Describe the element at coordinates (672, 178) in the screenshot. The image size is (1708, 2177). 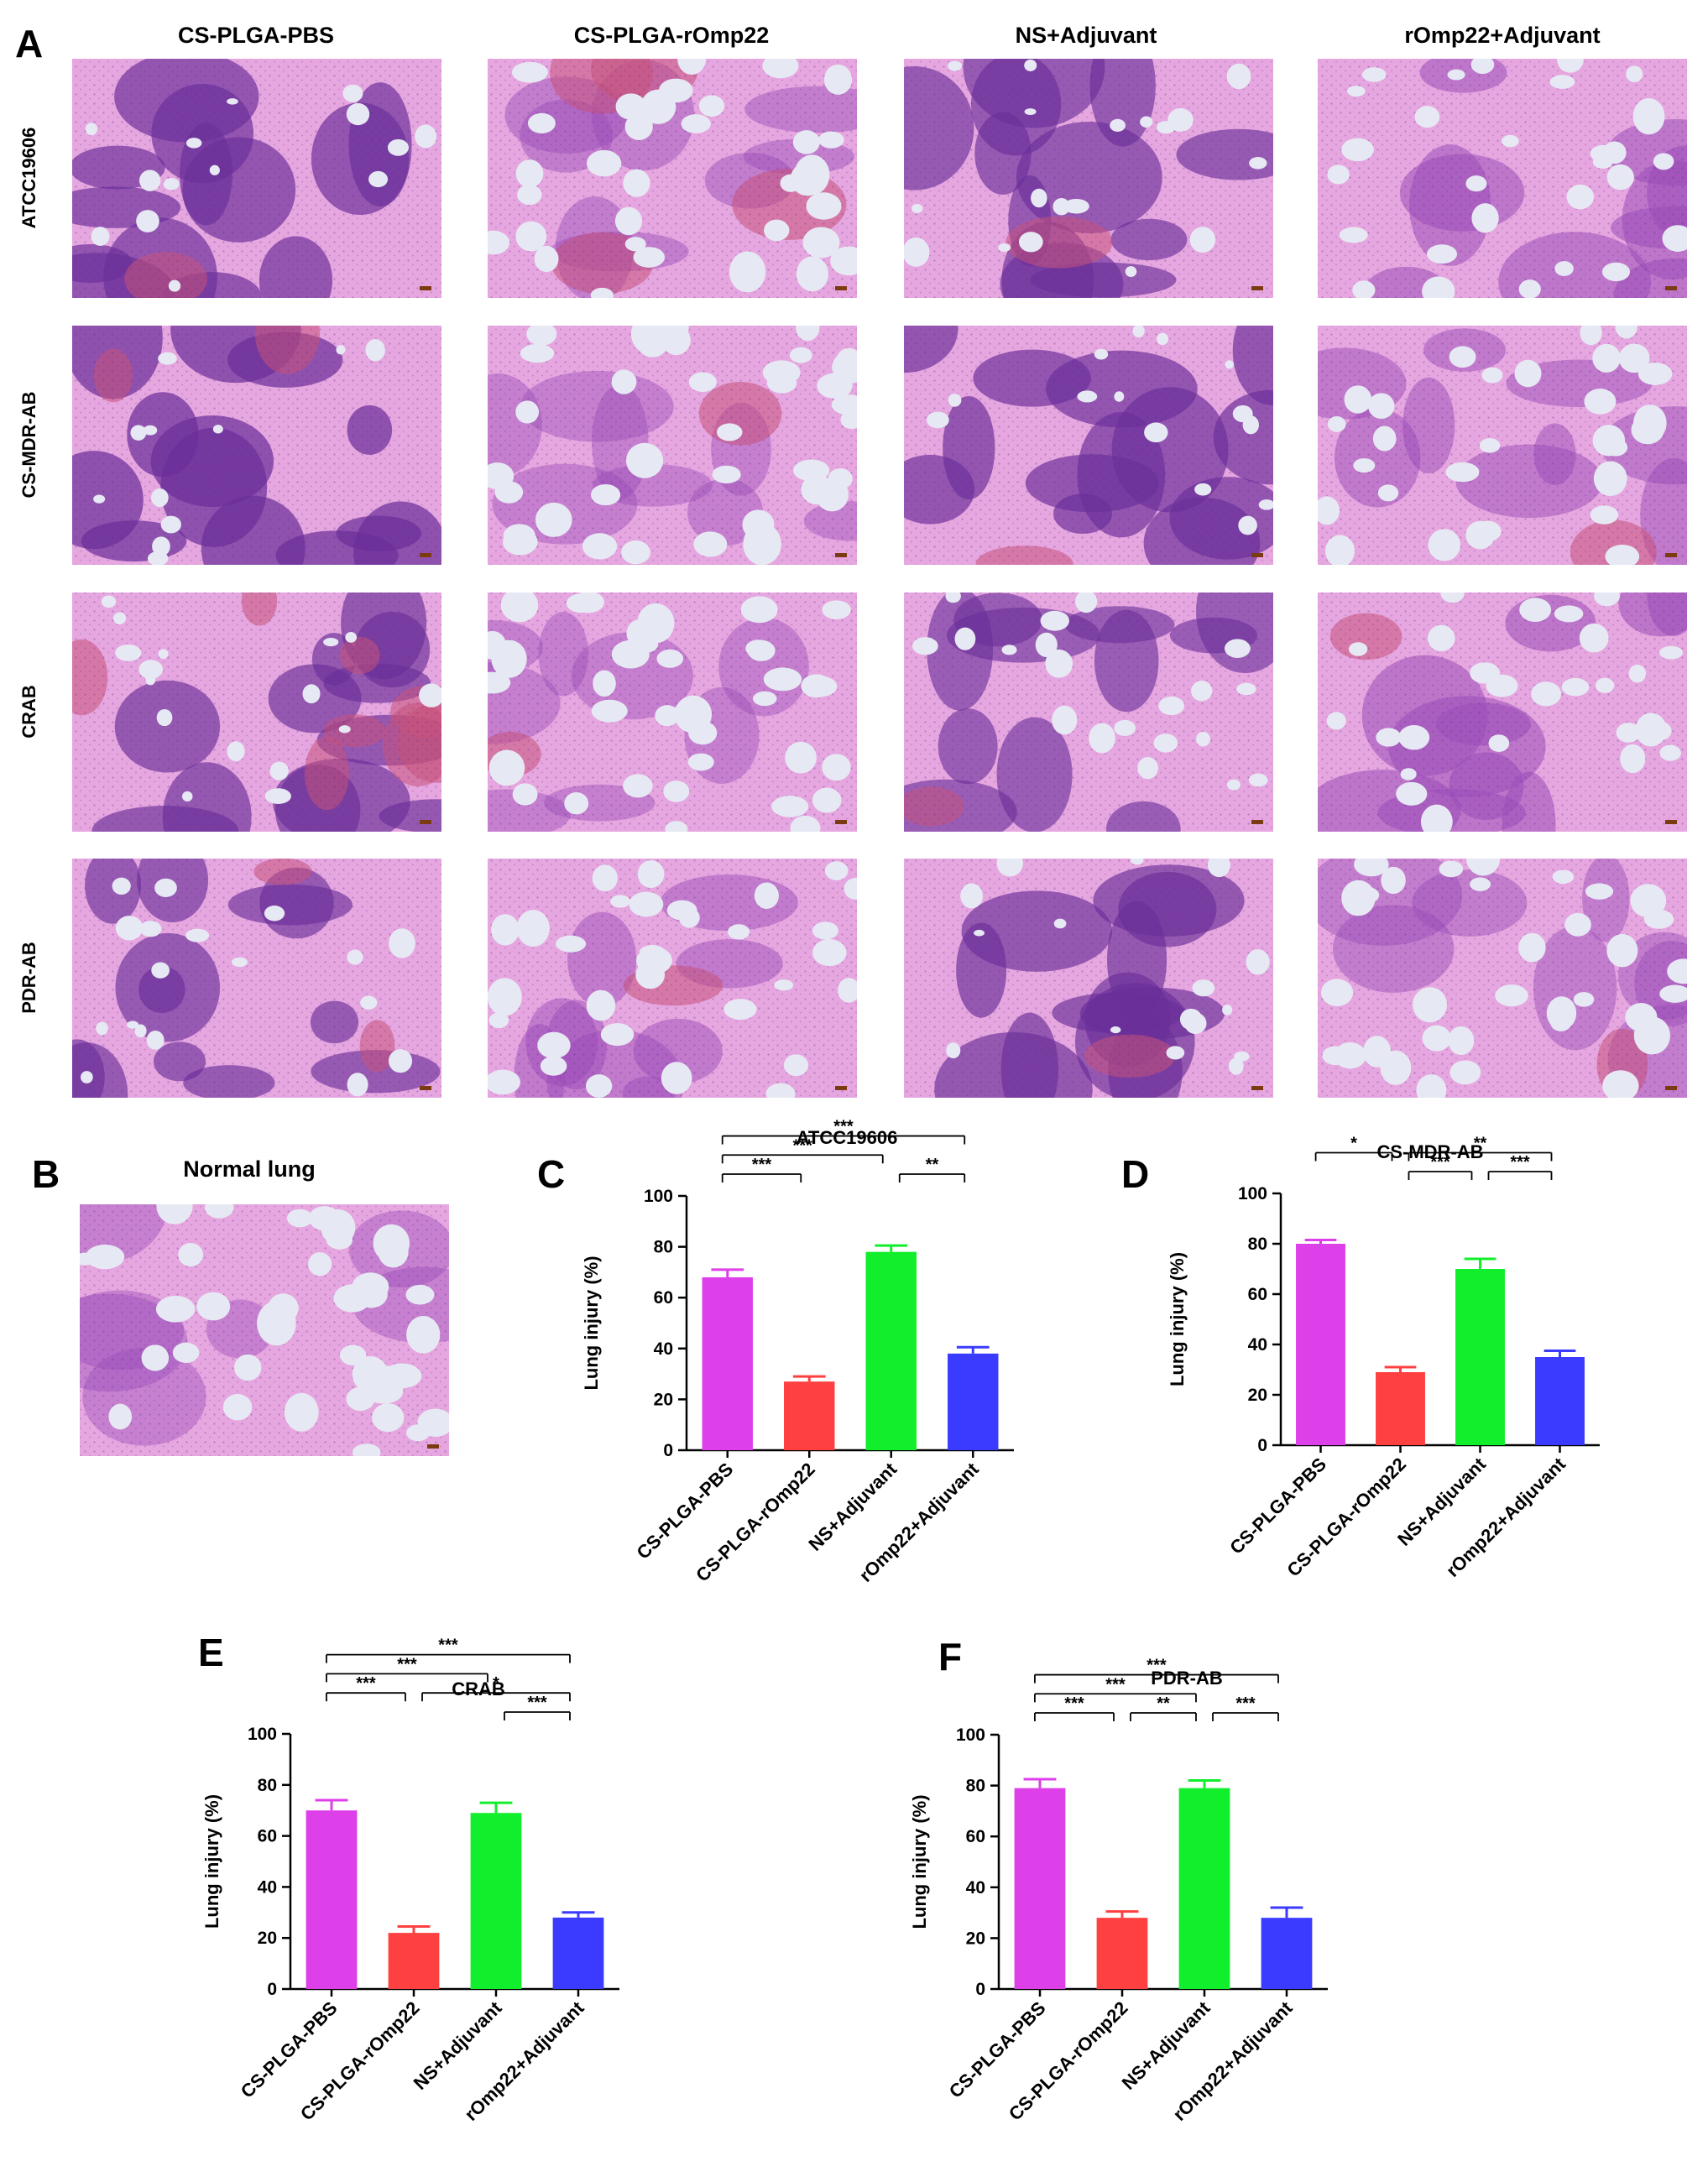
I see `micrograph-r1-c2` at that location.